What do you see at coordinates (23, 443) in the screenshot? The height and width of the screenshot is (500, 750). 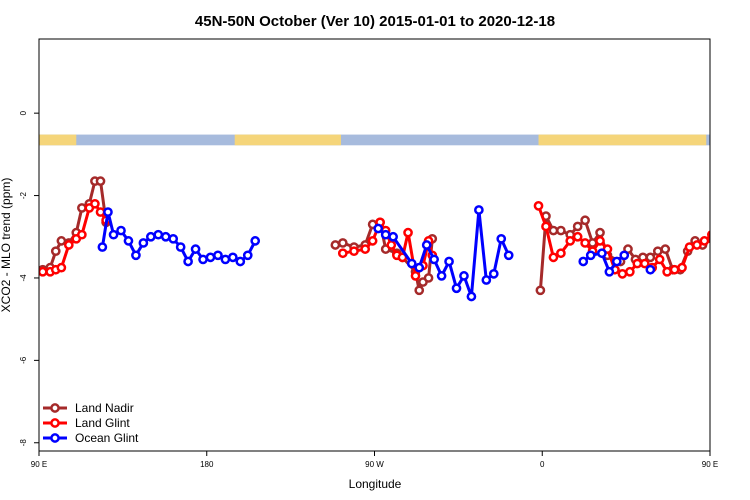 I see `y-tick-label: -8` at bounding box center [23, 443].